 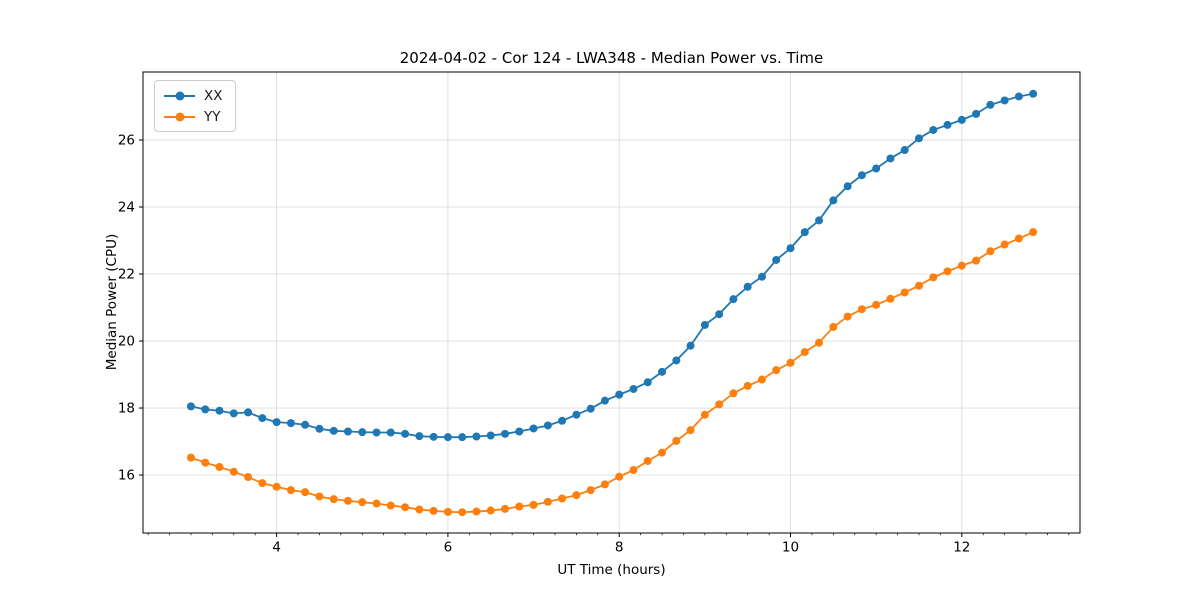 I want to click on legend-label-yy: YY, so click(x=212, y=116).